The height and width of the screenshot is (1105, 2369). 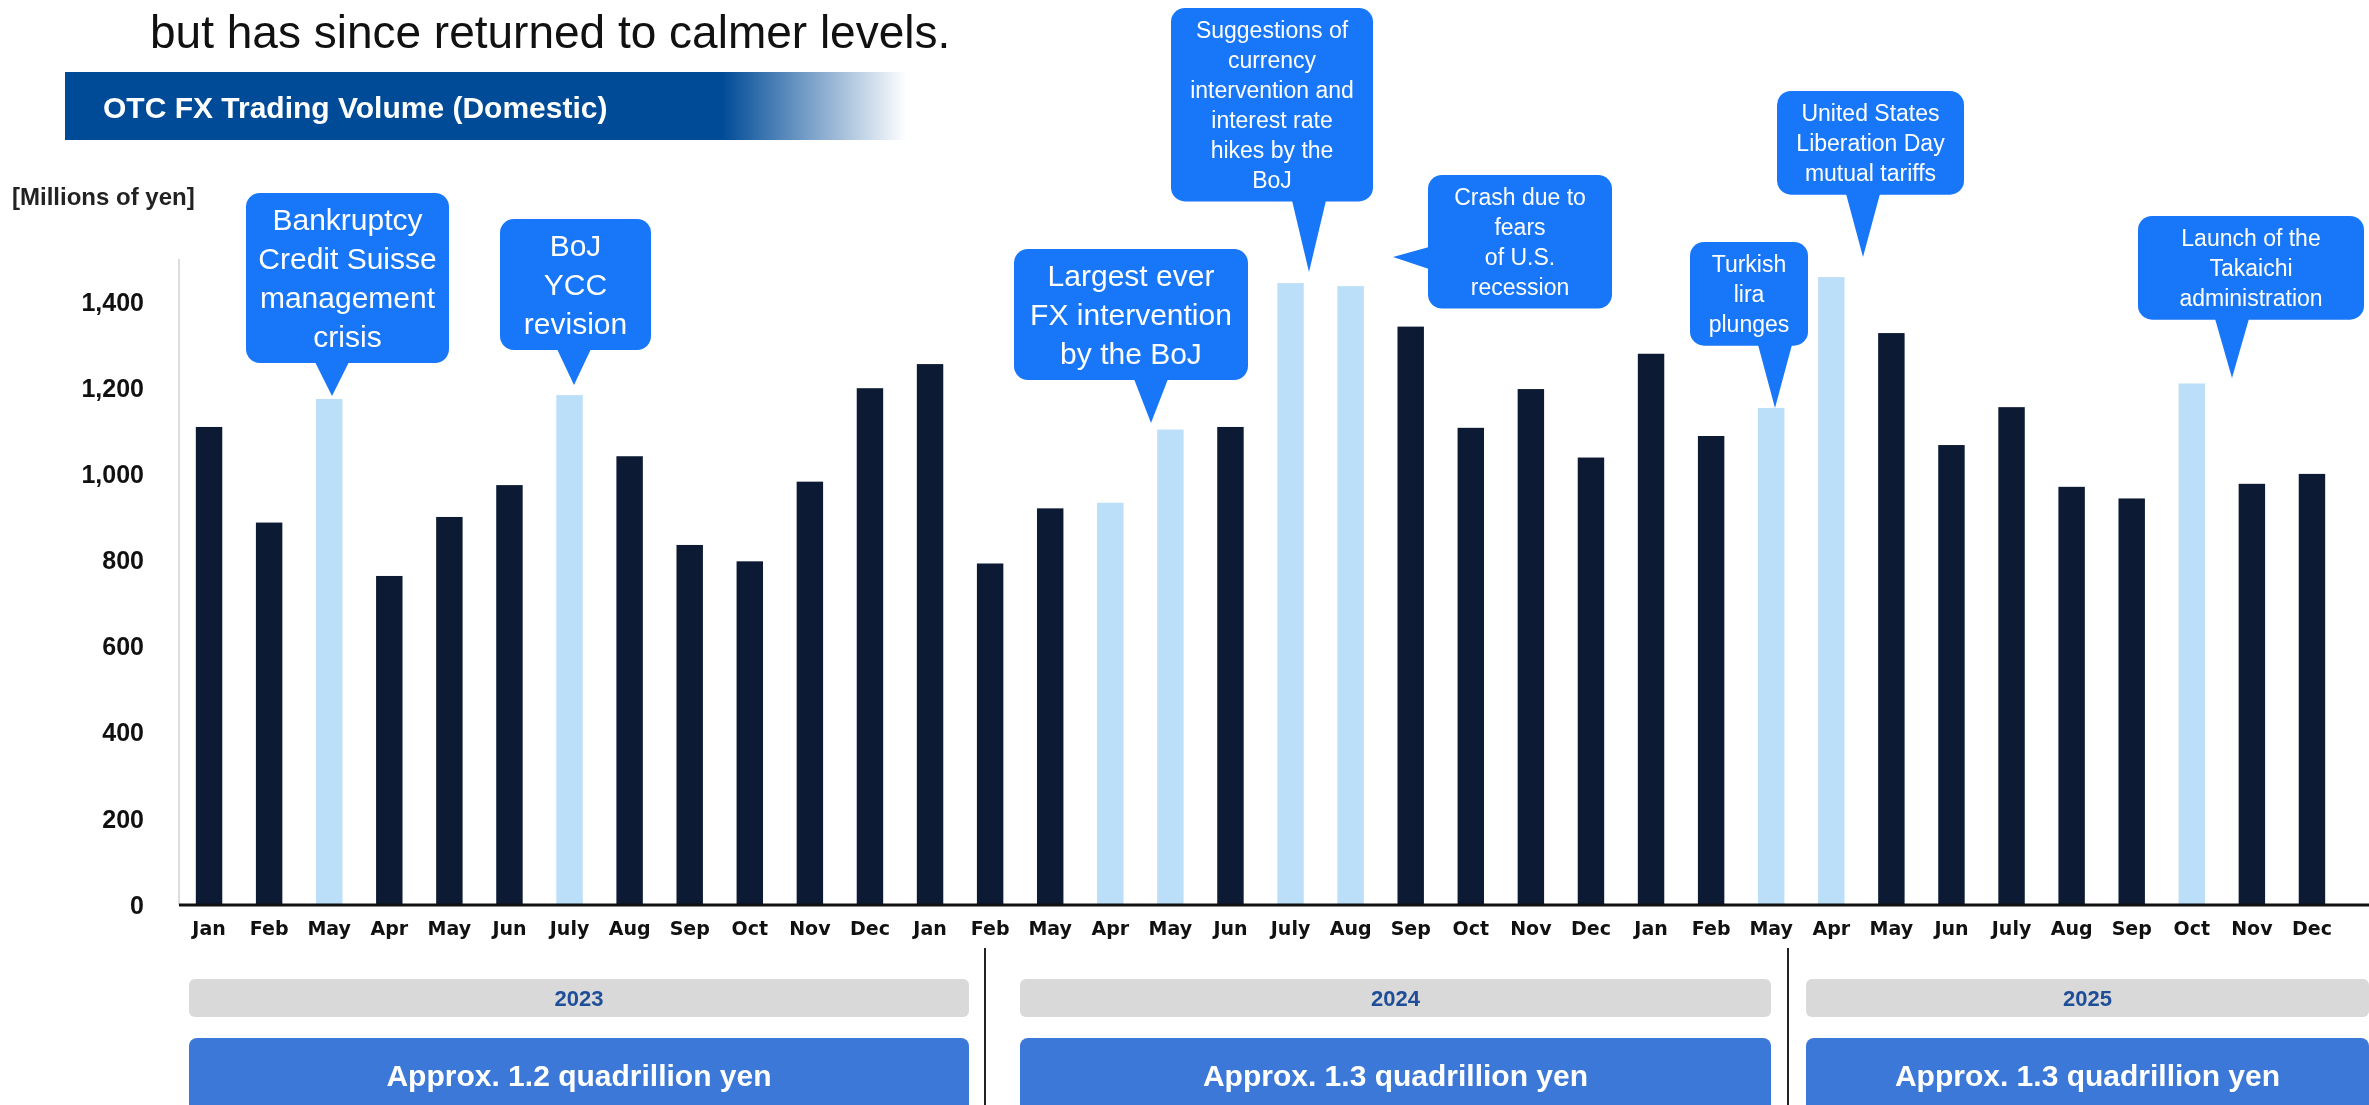 I want to click on annotation: BoJ YCC revision, so click(x=575, y=285).